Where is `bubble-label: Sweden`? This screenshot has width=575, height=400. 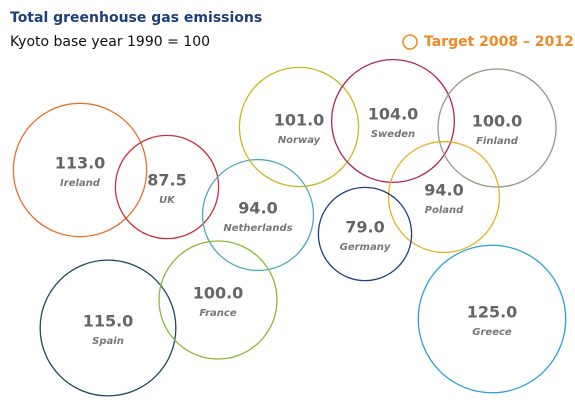 bubble-label: Sweden is located at coordinates (393, 134).